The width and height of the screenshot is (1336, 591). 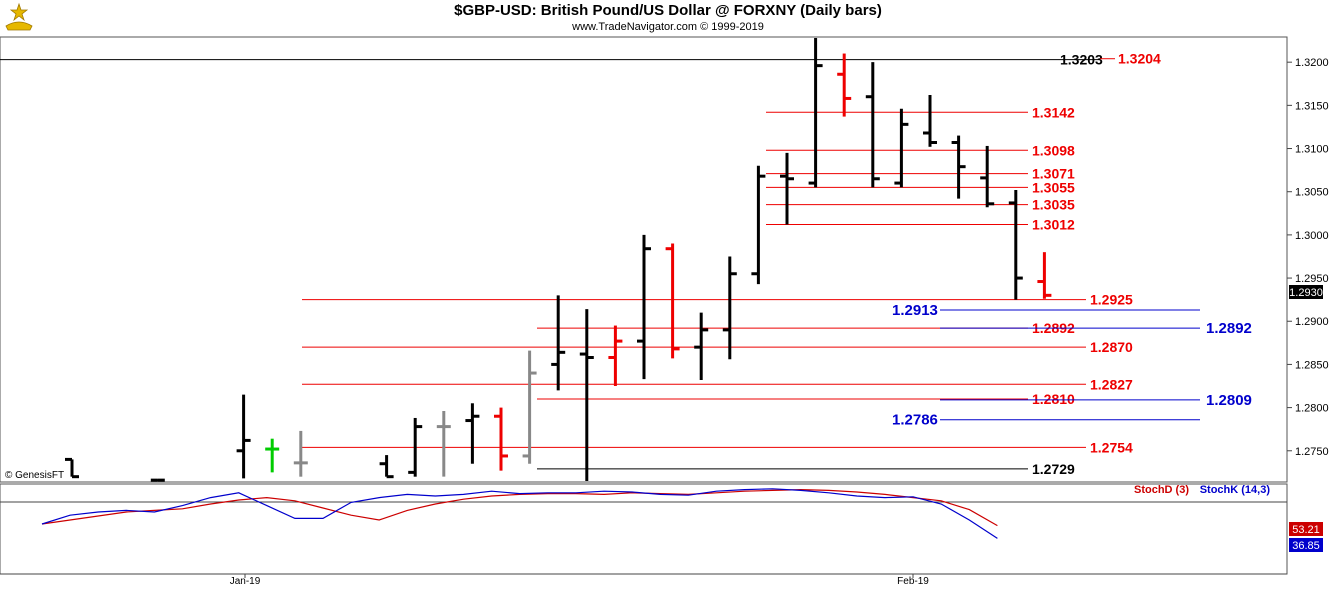 I want to click on stoch-k-value: 36.85, so click(x=1306, y=546).